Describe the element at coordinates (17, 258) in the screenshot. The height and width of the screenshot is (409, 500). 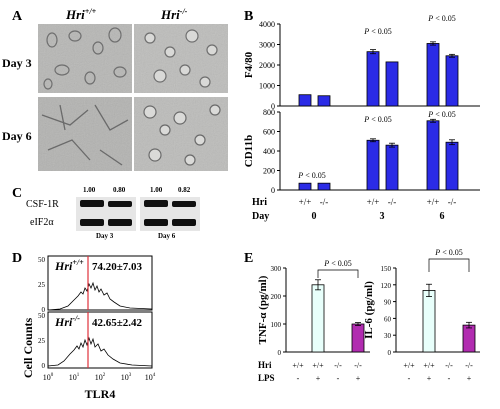
I see `panel-d-label: D` at that location.